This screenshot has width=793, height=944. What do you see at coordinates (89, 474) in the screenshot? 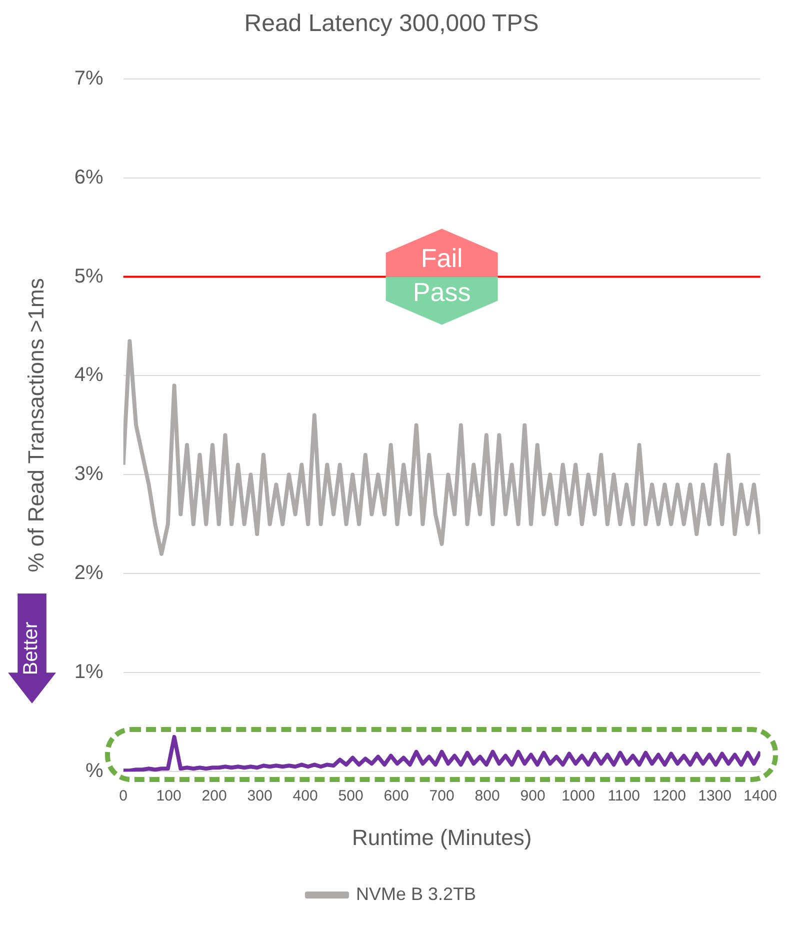
I see `y-tick-label: 3%` at bounding box center [89, 474].